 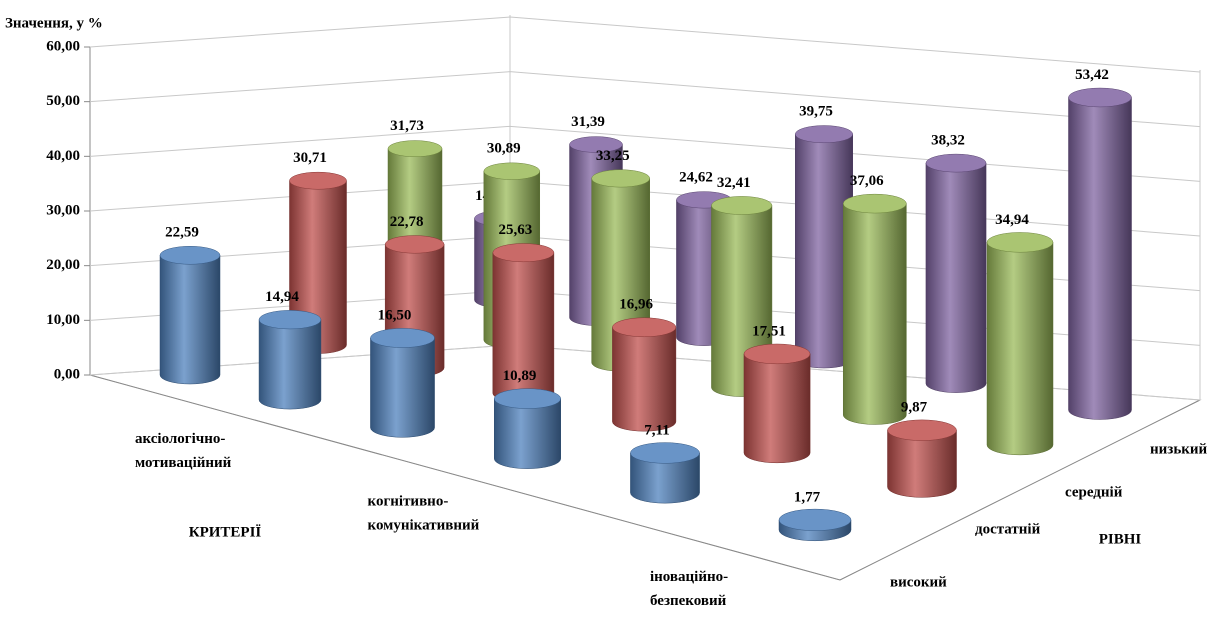 What do you see at coordinates (183, 451) in the screenshot?
I see `x-tick-label: аксіологічно-мотиваційний` at bounding box center [183, 451].